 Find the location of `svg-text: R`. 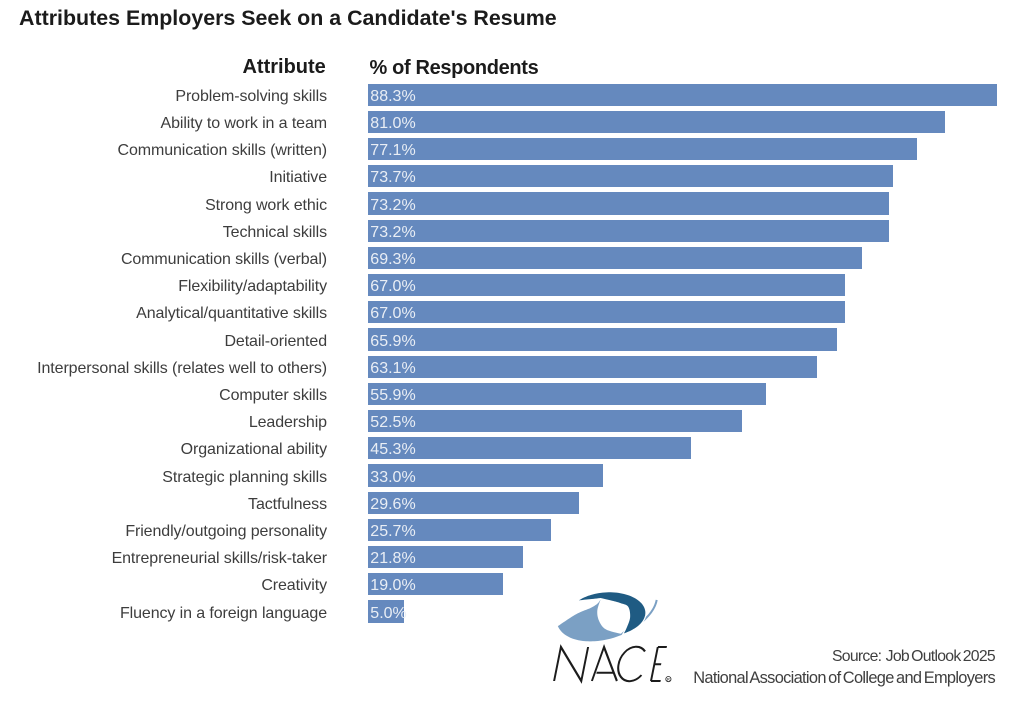

svg-text: R is located at coordinates (668, 679).